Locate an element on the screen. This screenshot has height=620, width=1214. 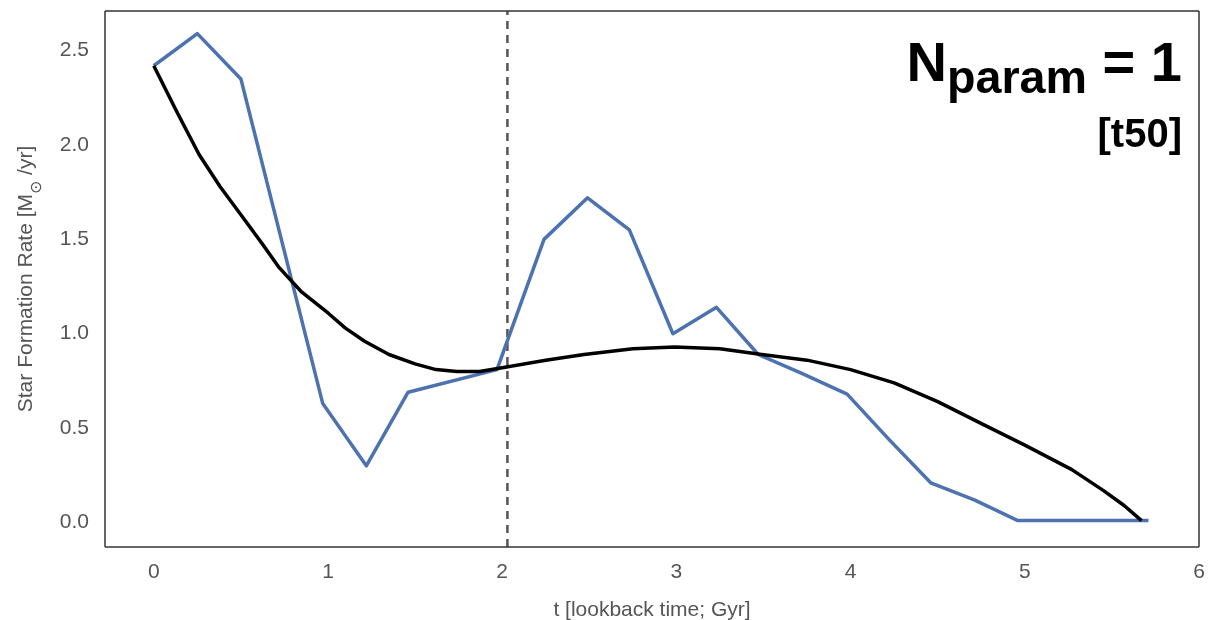
x-tick-label: 4 is located at coordinates (850, 570).